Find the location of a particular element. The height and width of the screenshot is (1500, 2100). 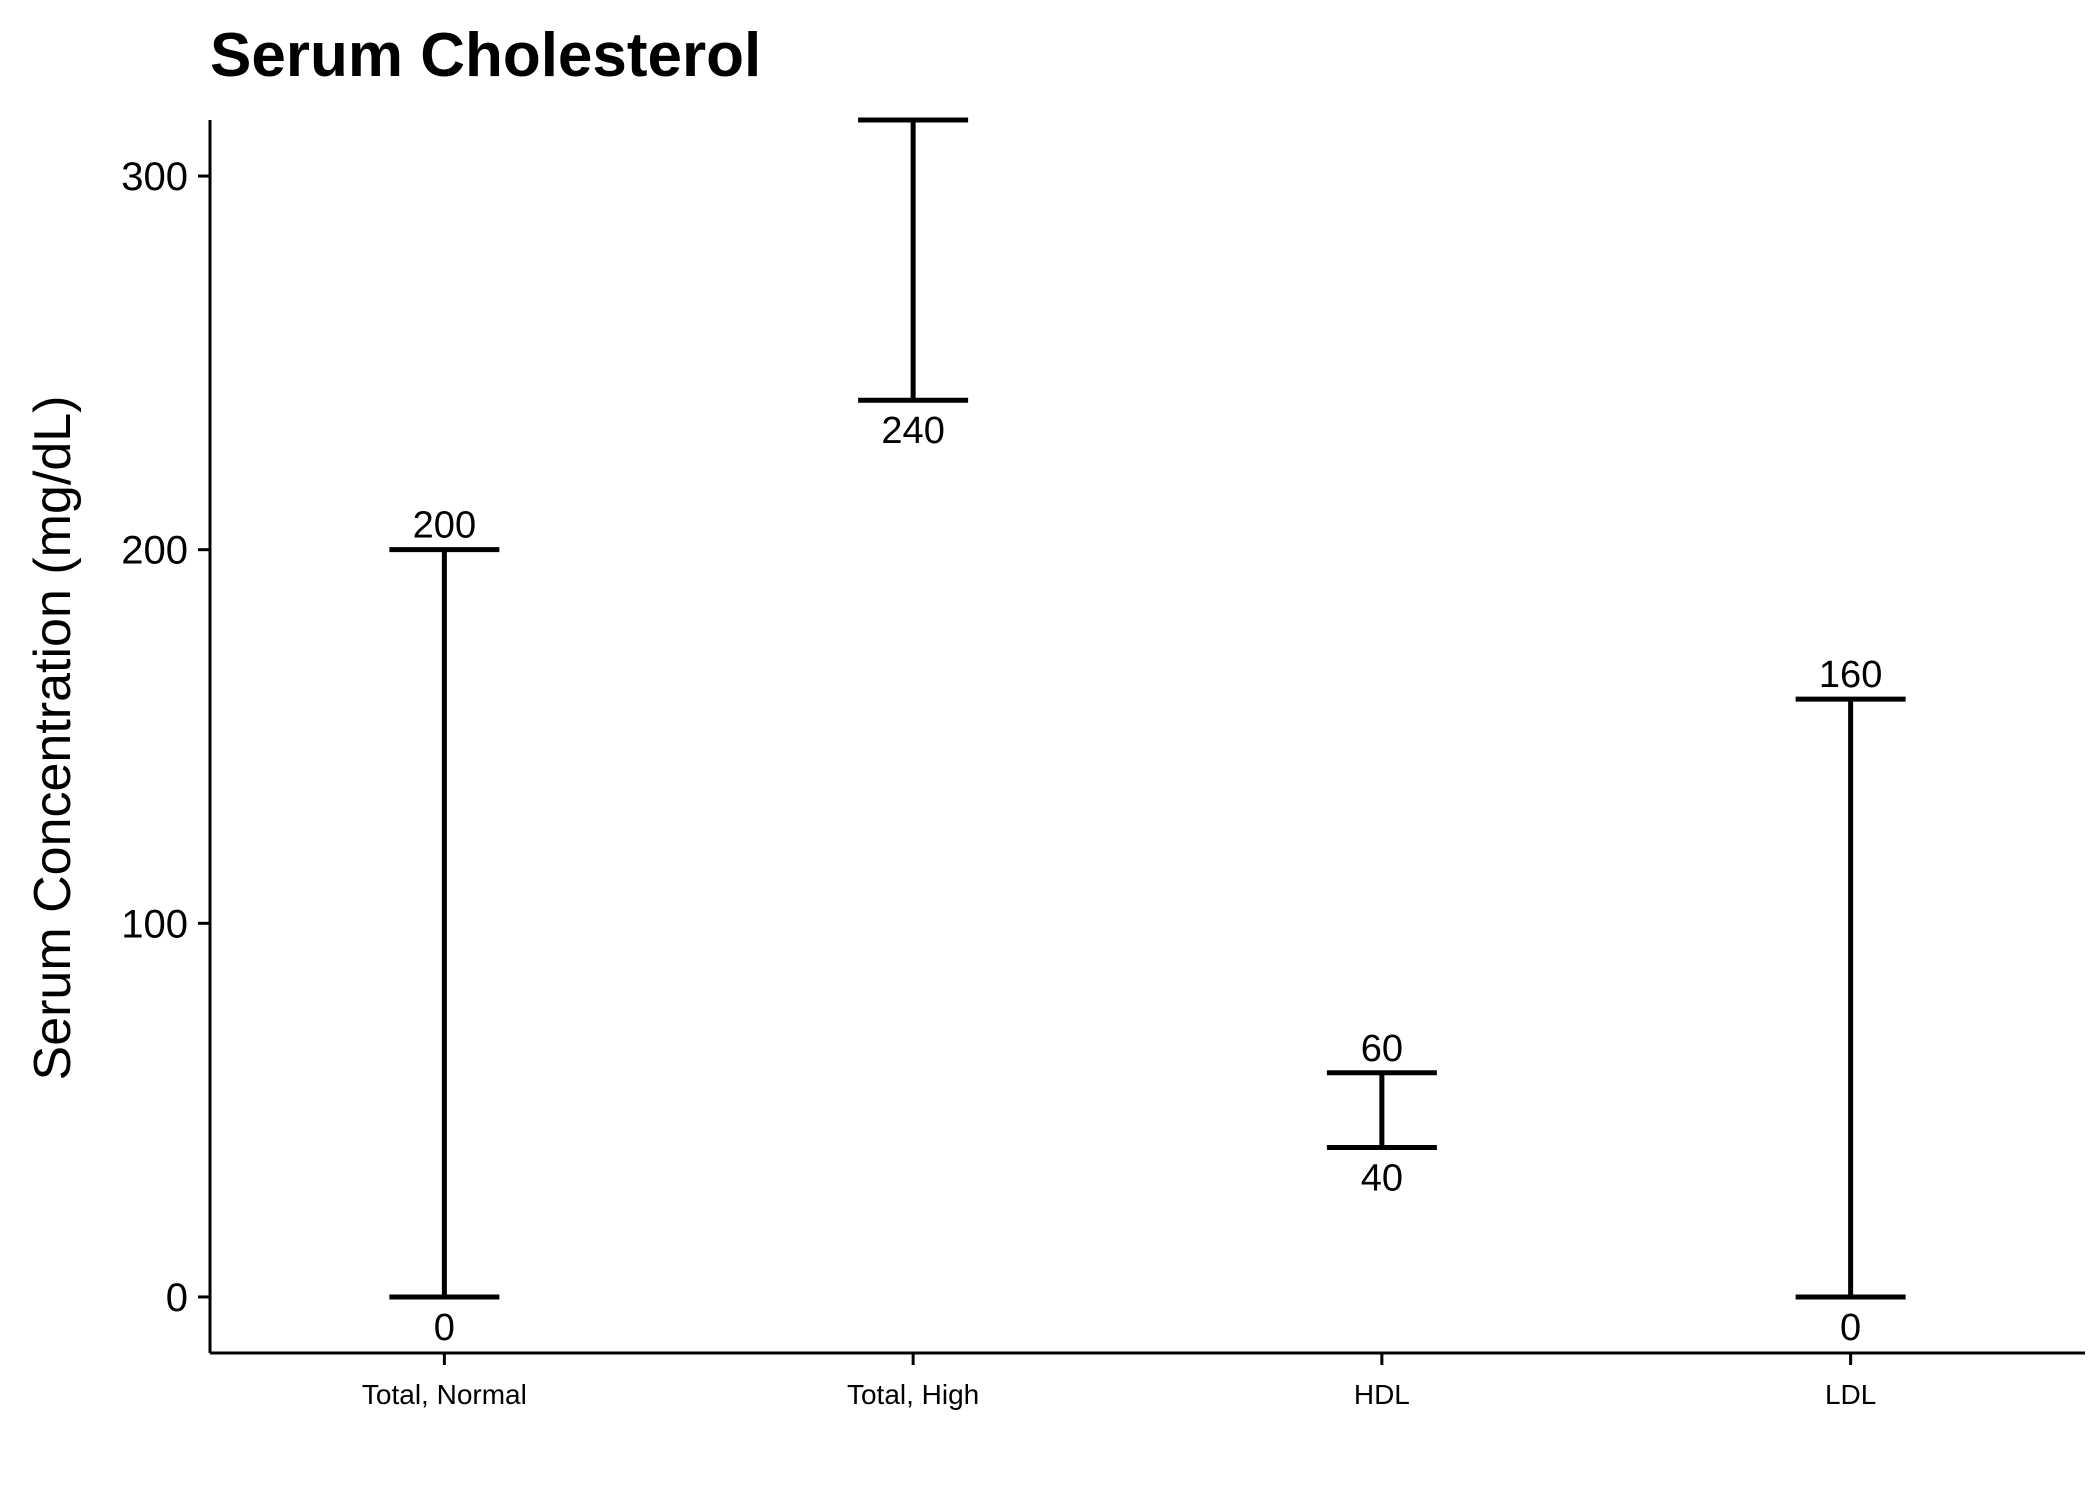

x-tick-label: Total, Normal is located at coordinates (444, 1394).